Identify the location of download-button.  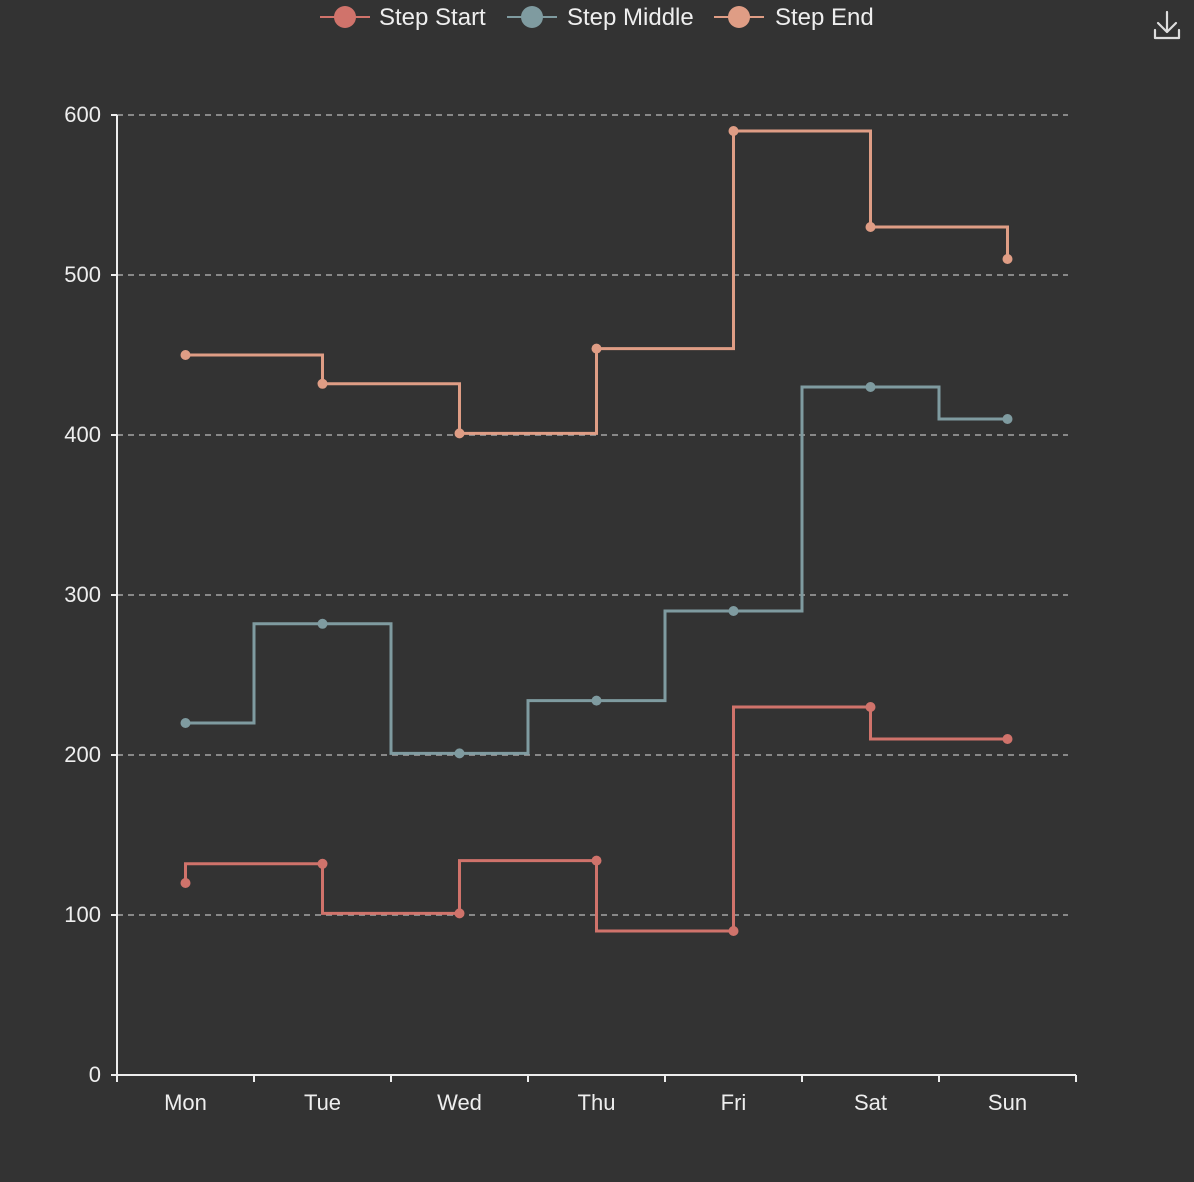
(1167, 25).